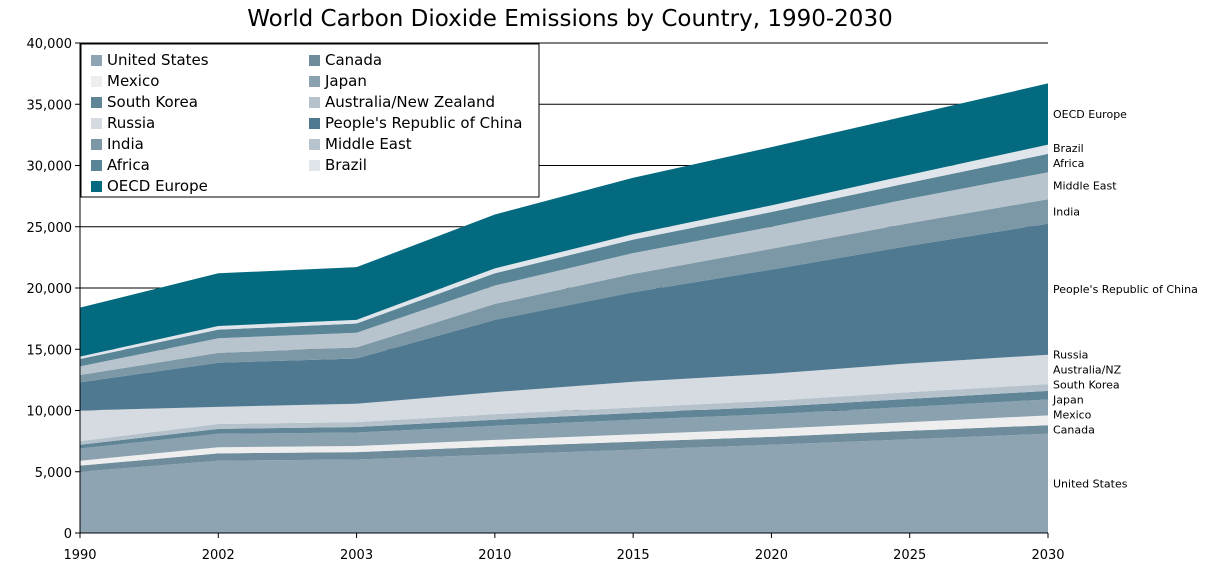 The image size is (1230, 565). Describe the element at coordinates (909, 555) in the screenshot. I see `x-tick-label: 2025` at that location.